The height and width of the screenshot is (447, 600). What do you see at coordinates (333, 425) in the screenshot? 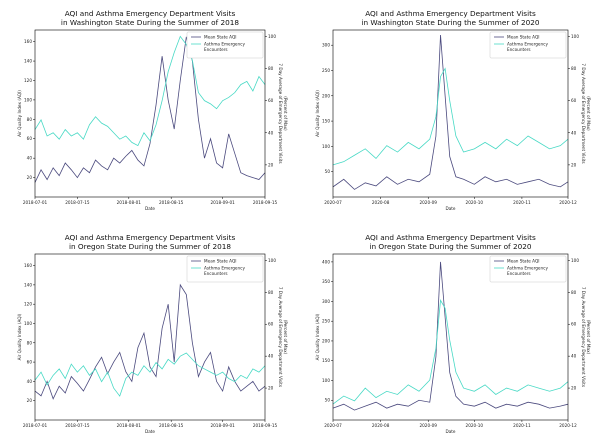
I see `x-tick-label: 2020-07` at bounding box center [333, 425].